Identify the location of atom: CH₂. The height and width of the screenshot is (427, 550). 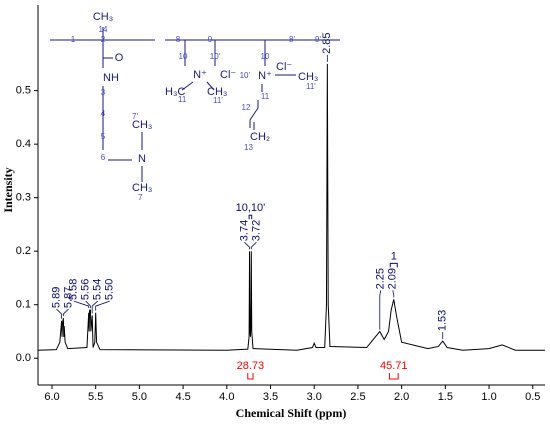
(260, 137).